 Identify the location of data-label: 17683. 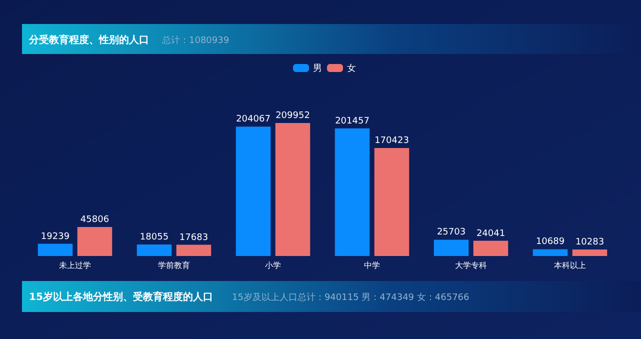
(193, 237).